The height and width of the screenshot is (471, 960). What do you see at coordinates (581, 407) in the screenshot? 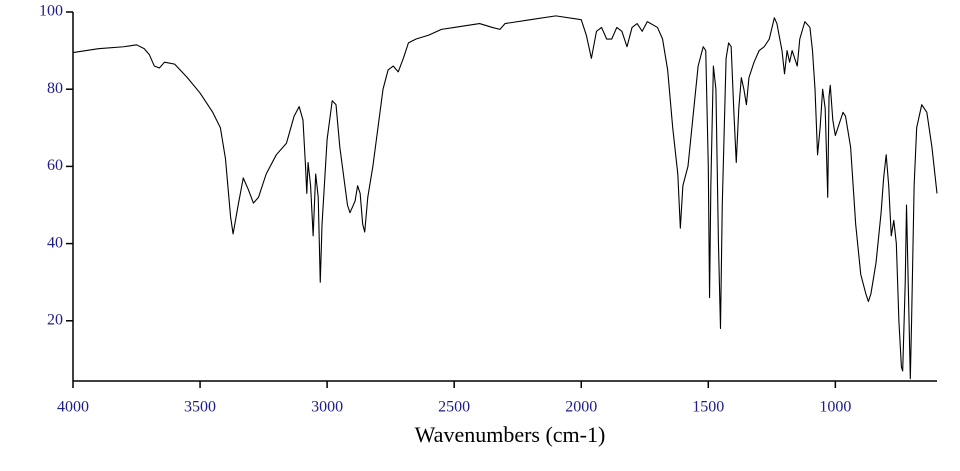
I see `x-tick-label: 2000` at bounding box center [581, 407].